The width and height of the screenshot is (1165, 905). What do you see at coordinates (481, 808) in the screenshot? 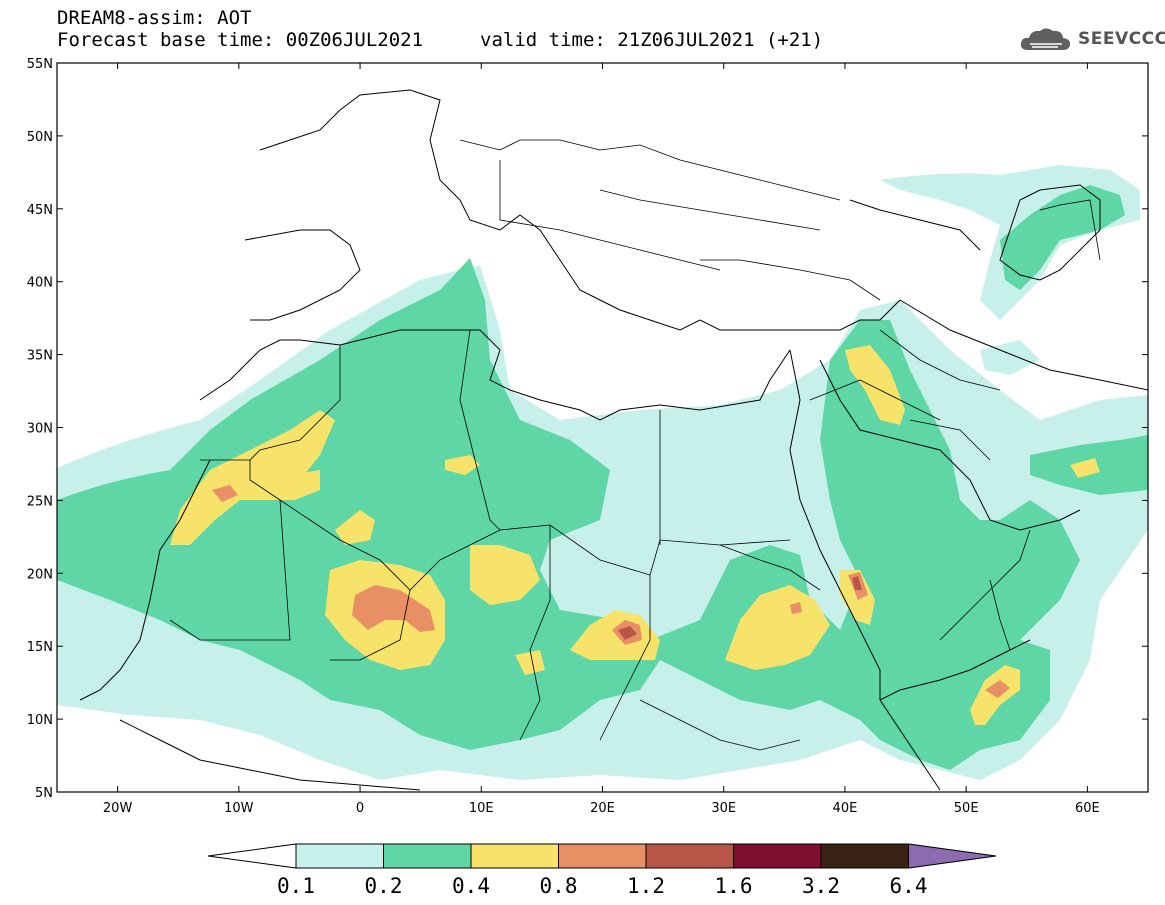
I see `lon-label: 10E` at bounding box center [481, 808].